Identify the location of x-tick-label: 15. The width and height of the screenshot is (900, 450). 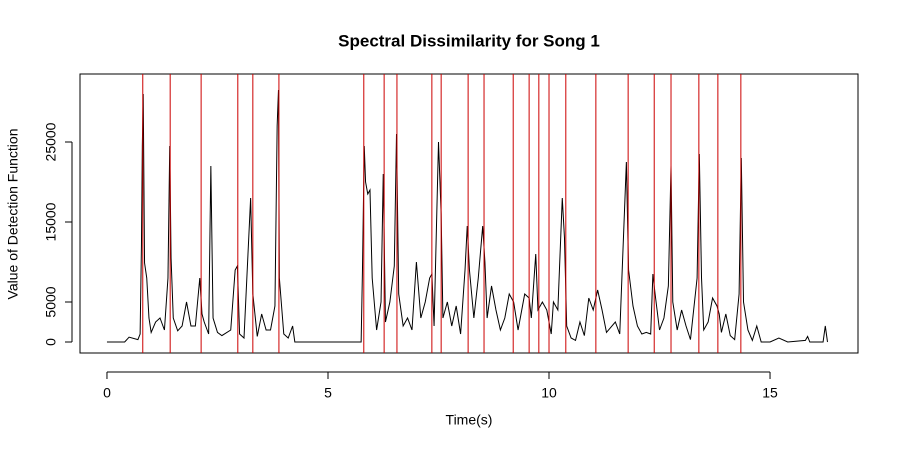
(770, 393).